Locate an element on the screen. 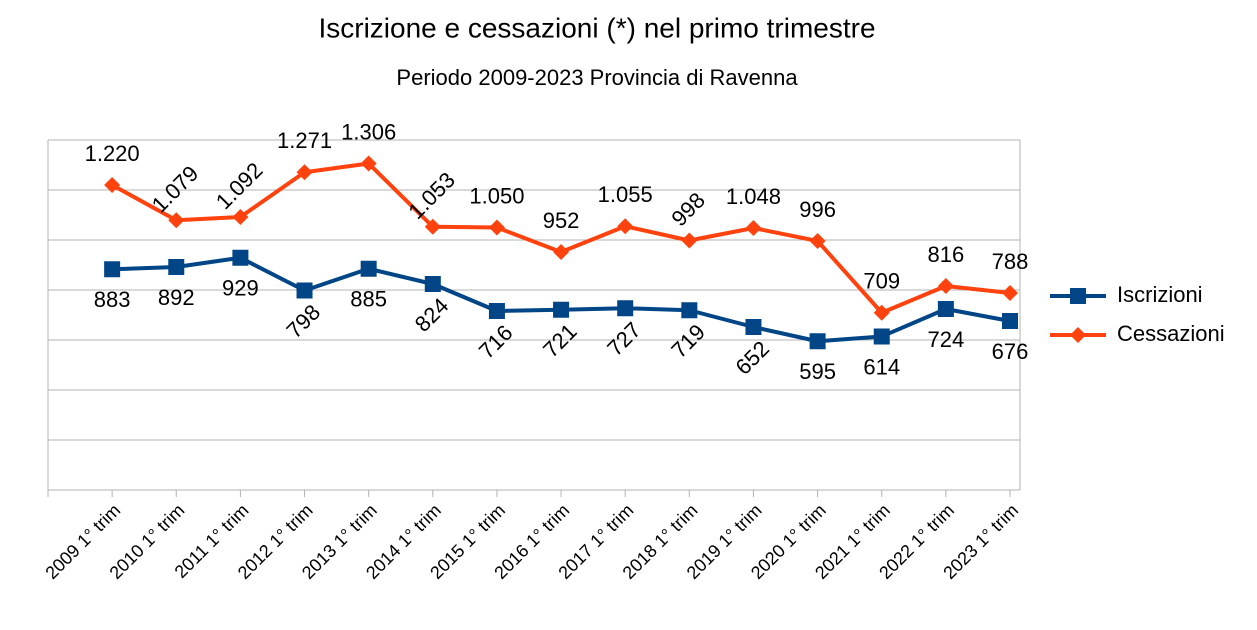 The height and width of the screenshot is (630, 1257). data-label: 724 is located at coordinates (946, 339).